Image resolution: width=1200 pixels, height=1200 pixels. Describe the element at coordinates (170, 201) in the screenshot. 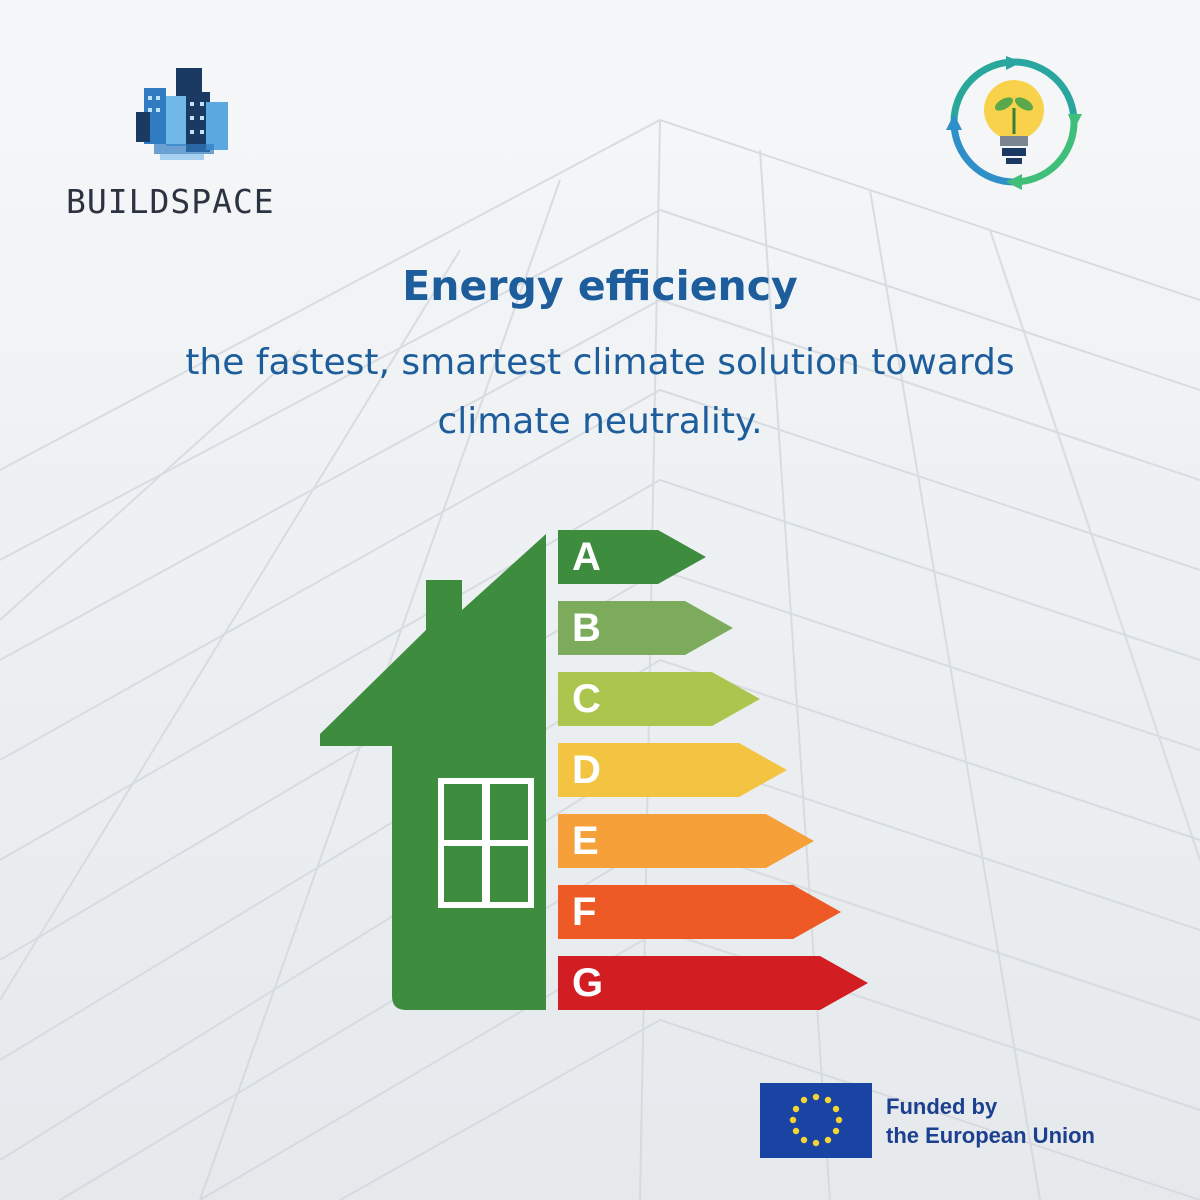

I see `buildspace-logo-text: BUILDSPACE` at that location.